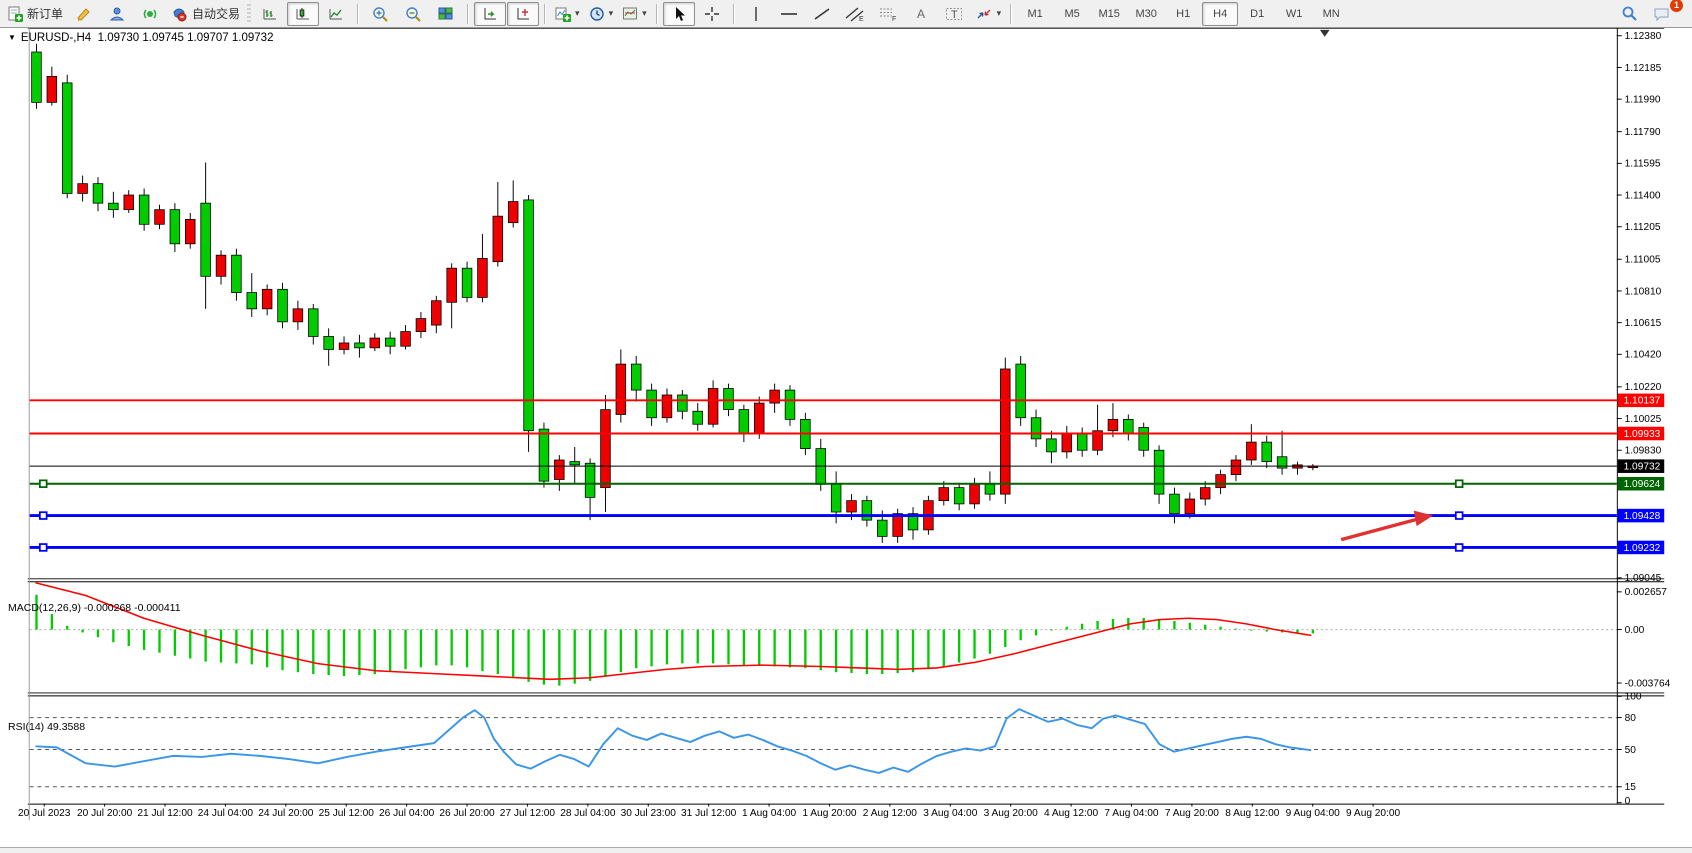 Image resolution: width=1692 pixels, height=853 pixels. I want to click on macd-signal-line, so click(673, 631).